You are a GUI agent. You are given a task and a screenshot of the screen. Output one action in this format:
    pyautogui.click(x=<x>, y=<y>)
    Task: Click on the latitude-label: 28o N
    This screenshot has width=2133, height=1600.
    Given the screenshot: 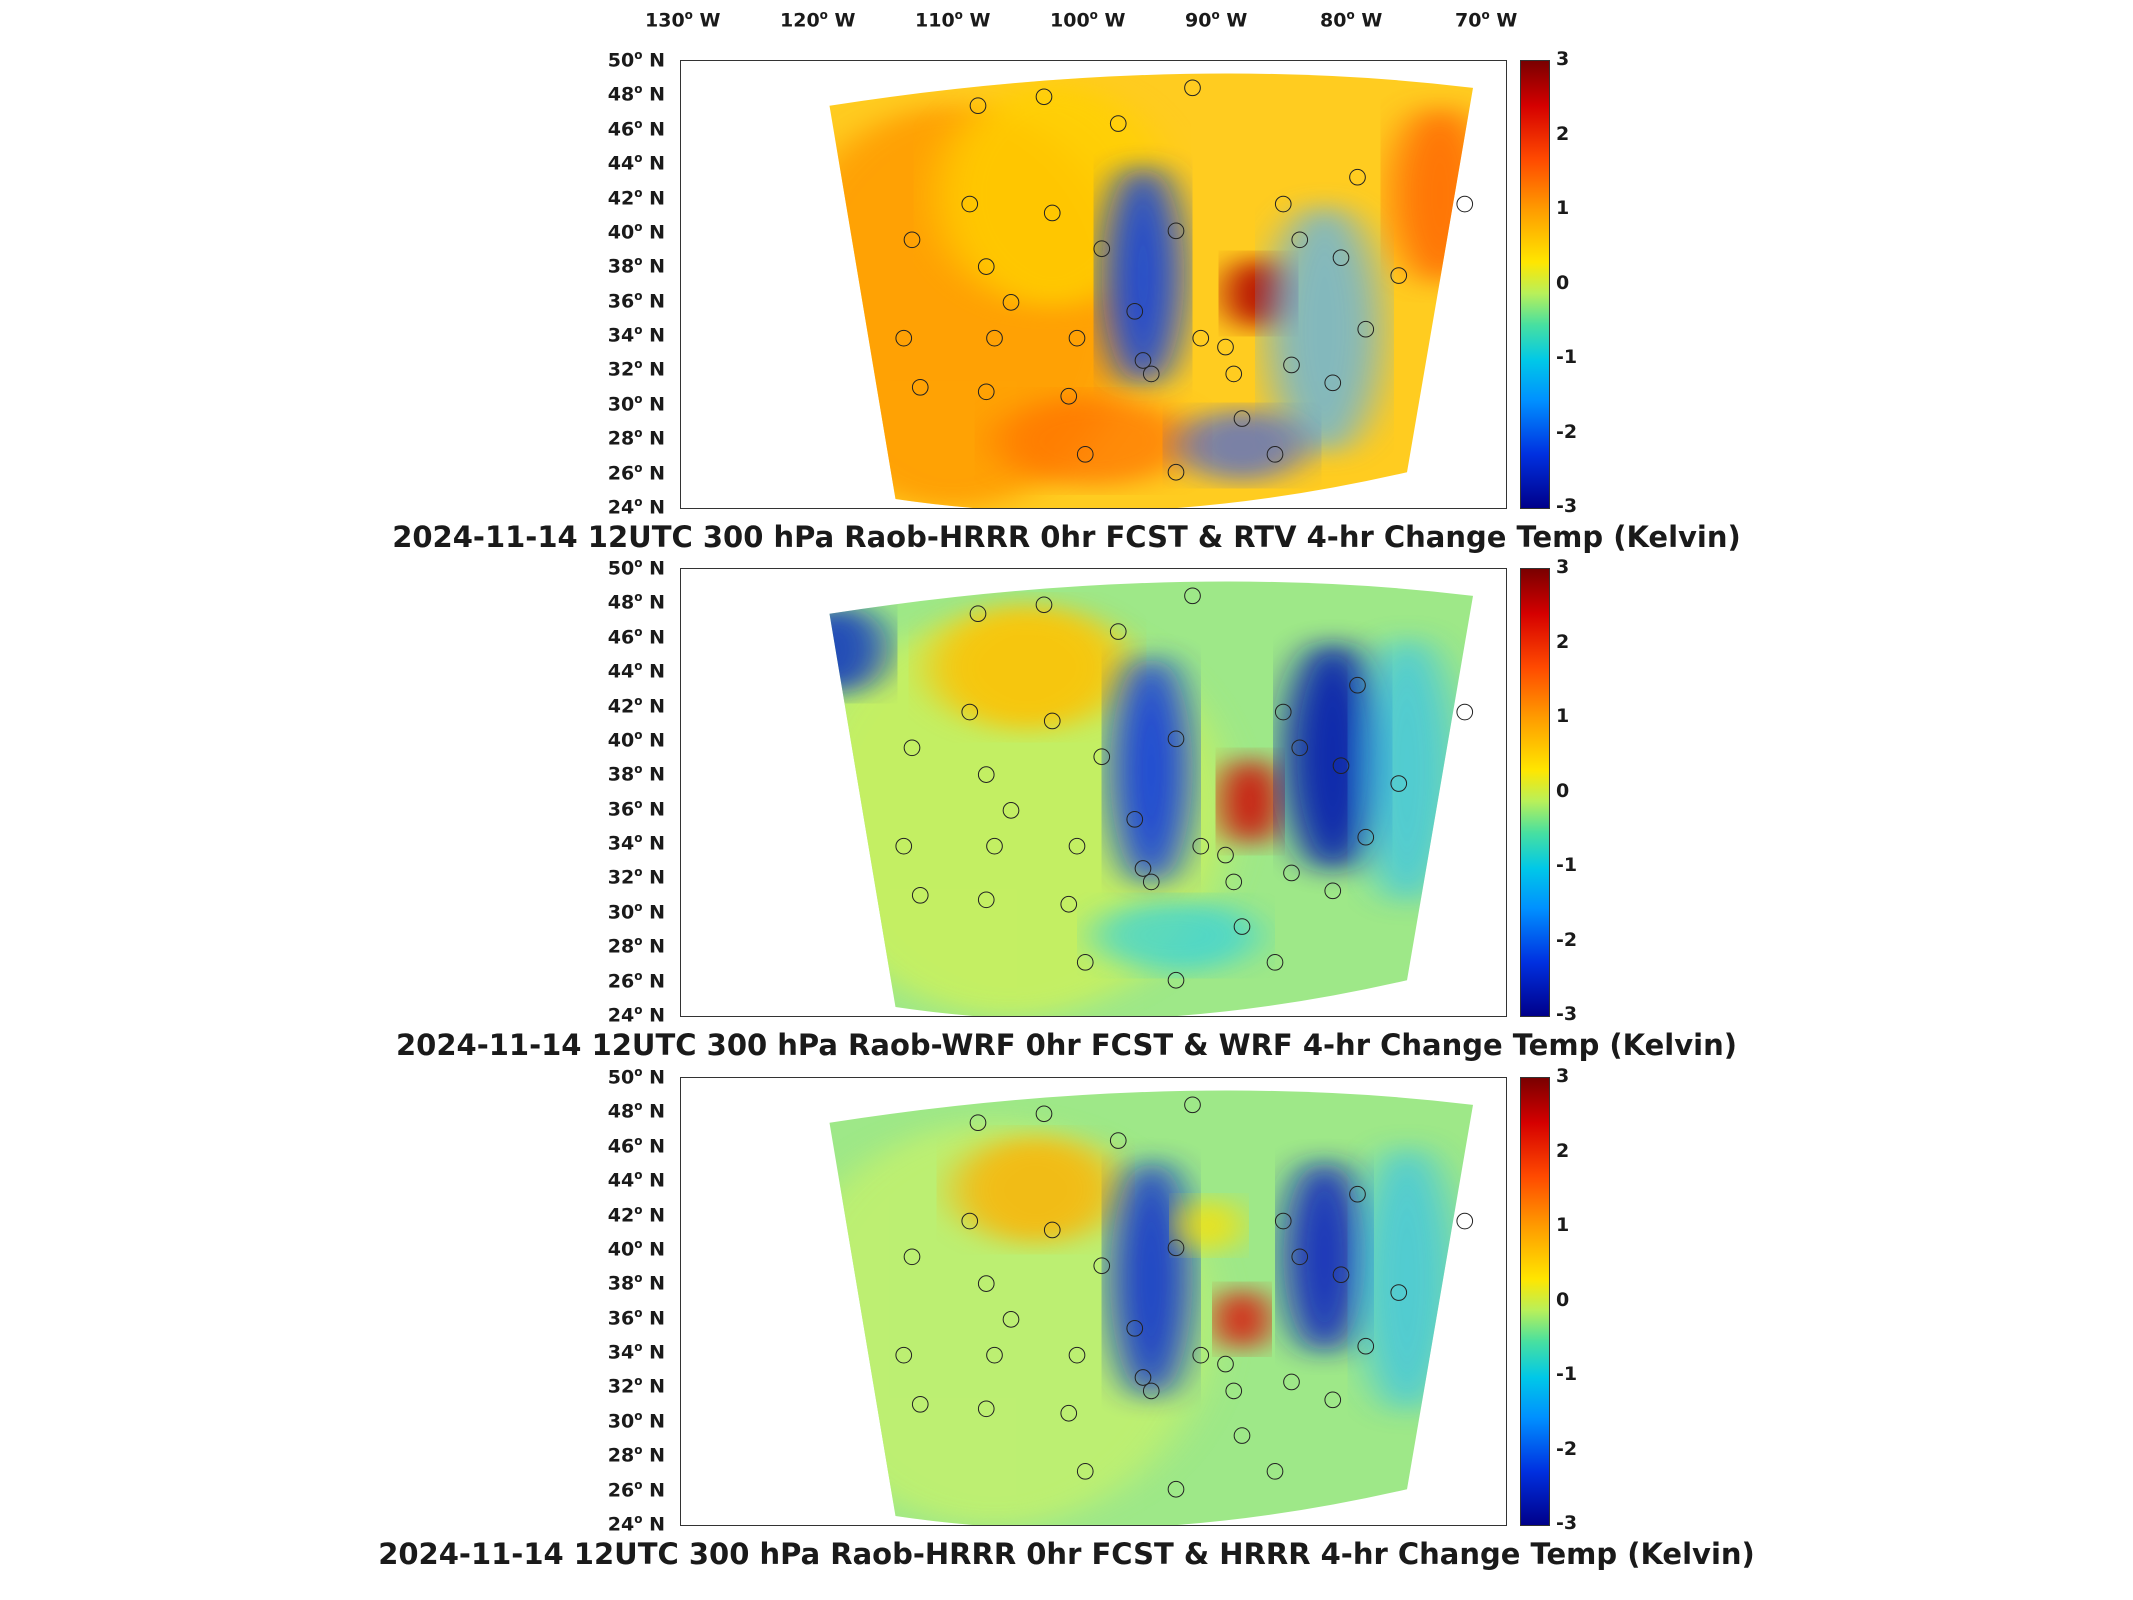 What is the action you would take?
    pyautogui.click(x=636, y=946)
    